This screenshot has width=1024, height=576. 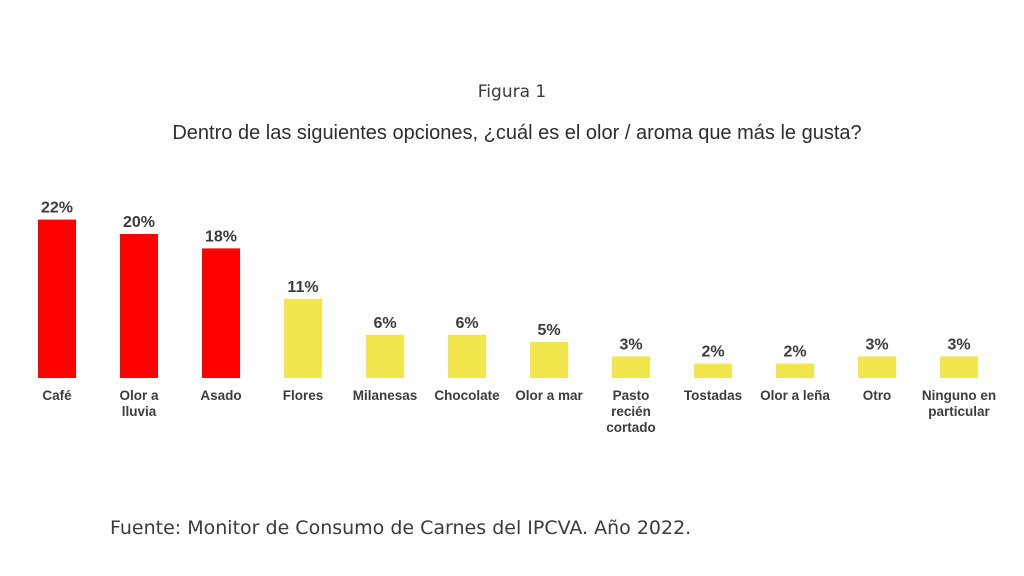 I want to click on value-label-6: 6%, so click(x=466, y=323).